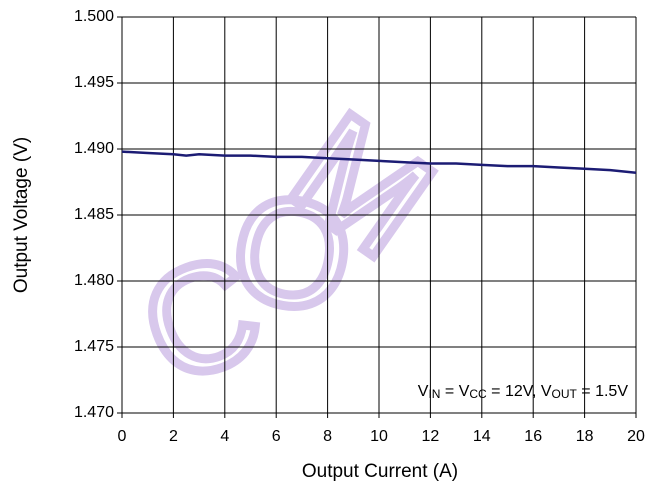 The width and height of the screenshot is (669, 493). Describe the element at coordinates (565, 394) in the screenshot. I see `annotation-part: OUT` at that location.